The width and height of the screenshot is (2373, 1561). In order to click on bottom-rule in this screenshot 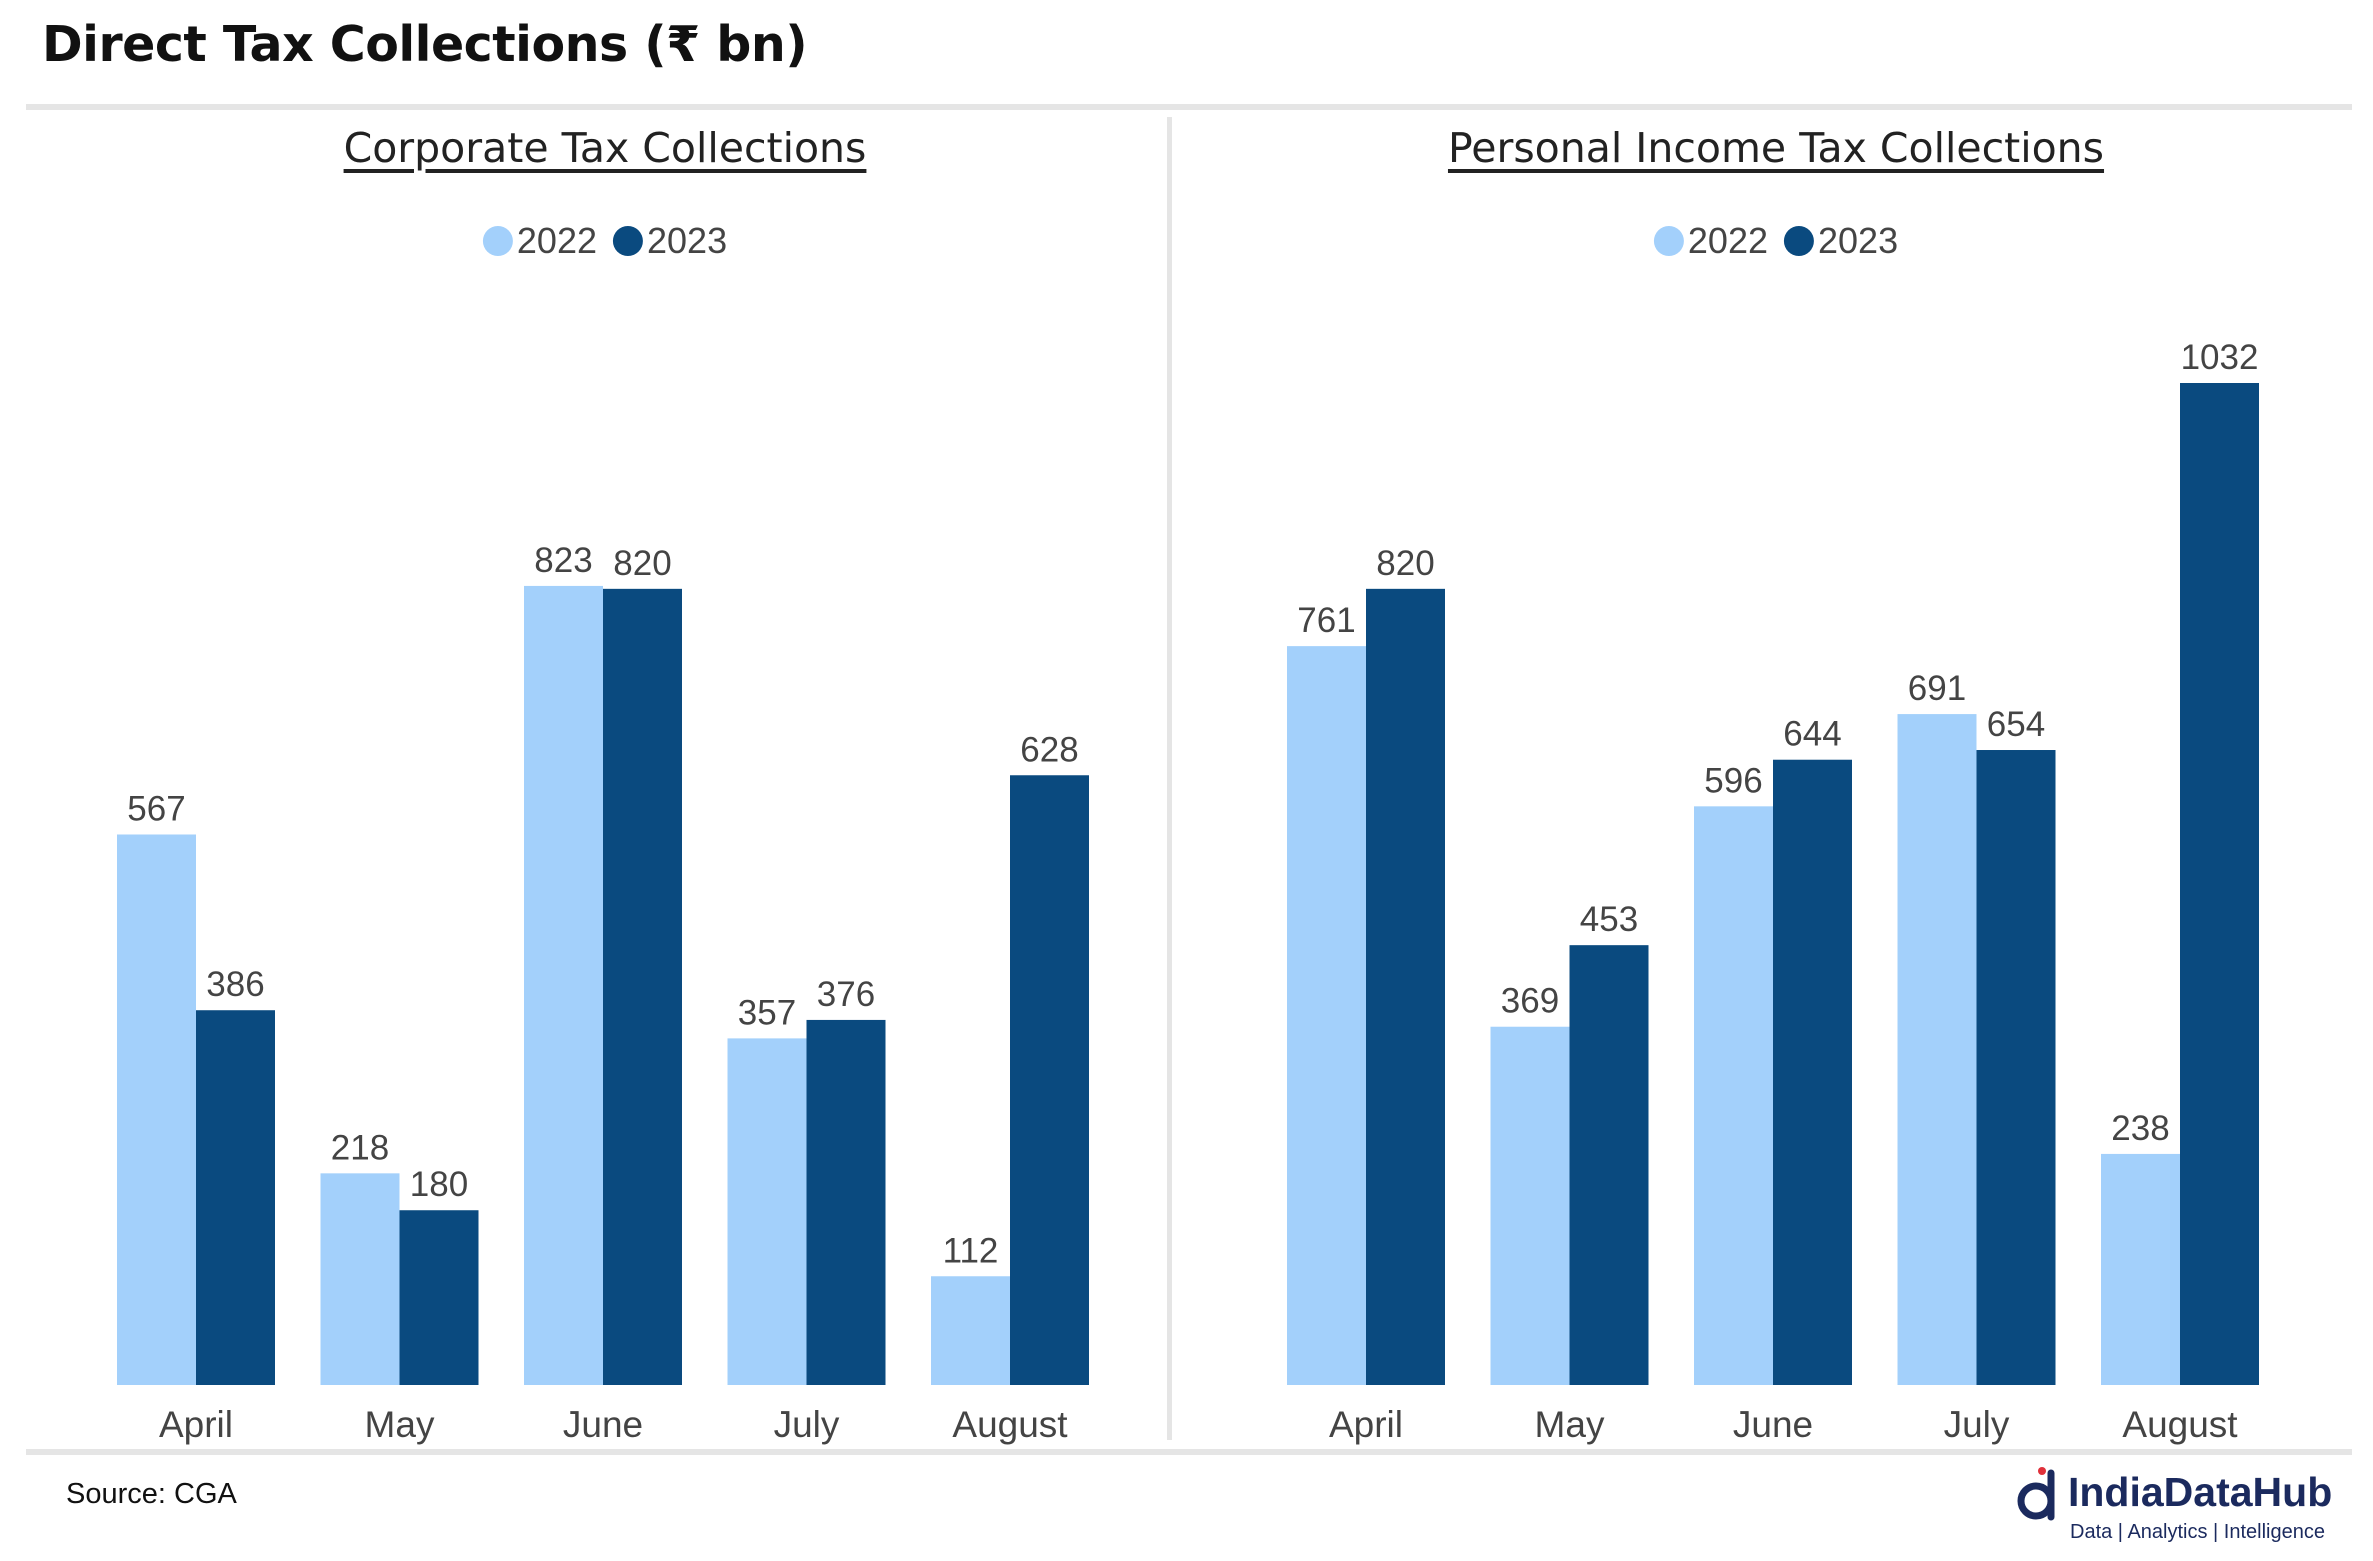, I will do `click(1189, 1452)`.